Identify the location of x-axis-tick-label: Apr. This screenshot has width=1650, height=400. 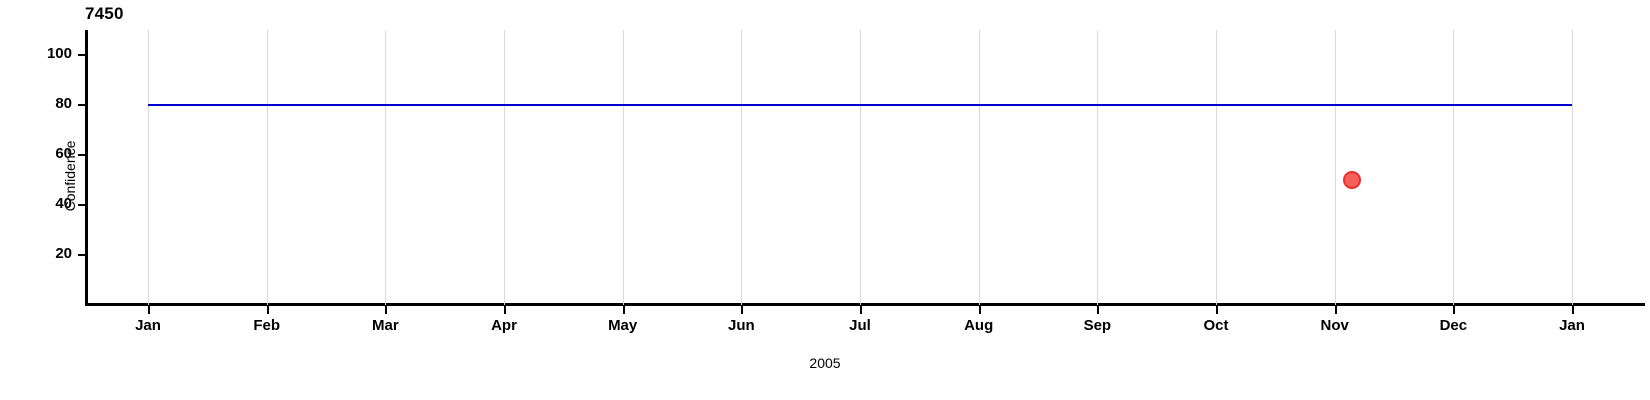
(504, 325).